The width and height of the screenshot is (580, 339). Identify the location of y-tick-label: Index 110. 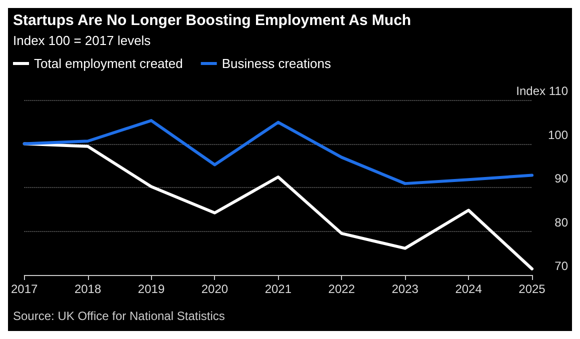
(542, 91).